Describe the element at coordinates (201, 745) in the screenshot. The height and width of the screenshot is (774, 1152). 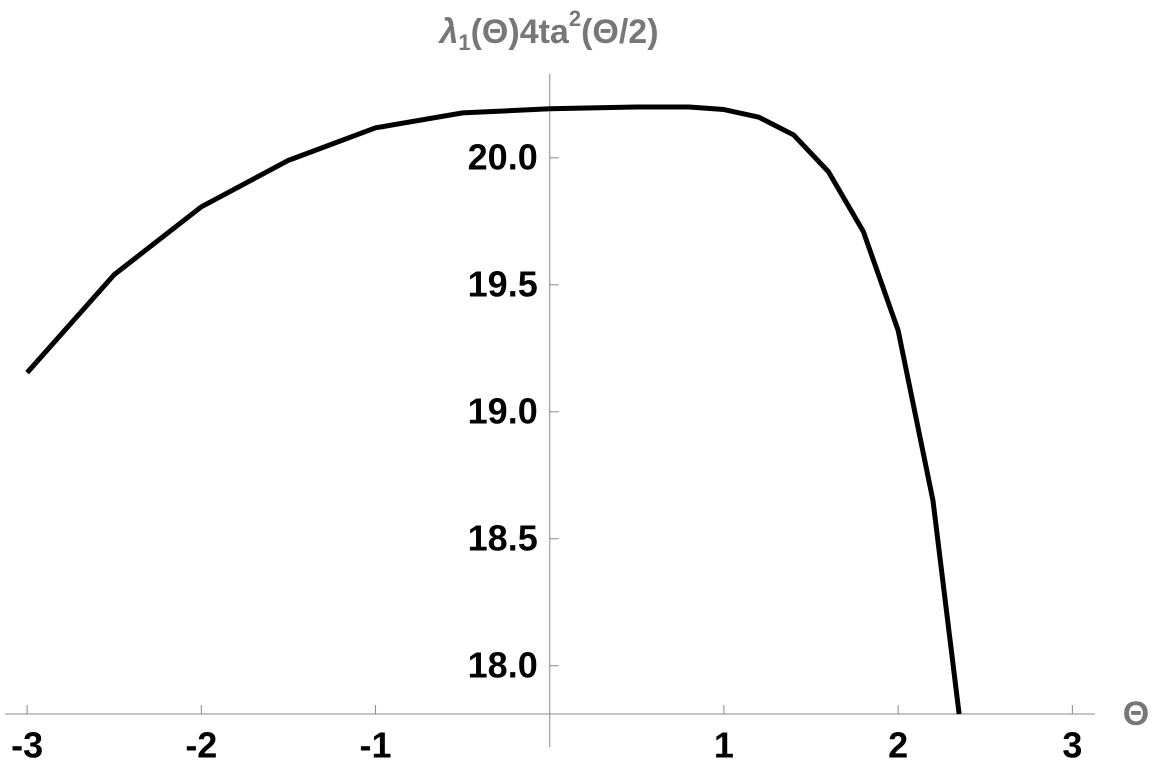
I see `x-tick-label: -2` at that location.